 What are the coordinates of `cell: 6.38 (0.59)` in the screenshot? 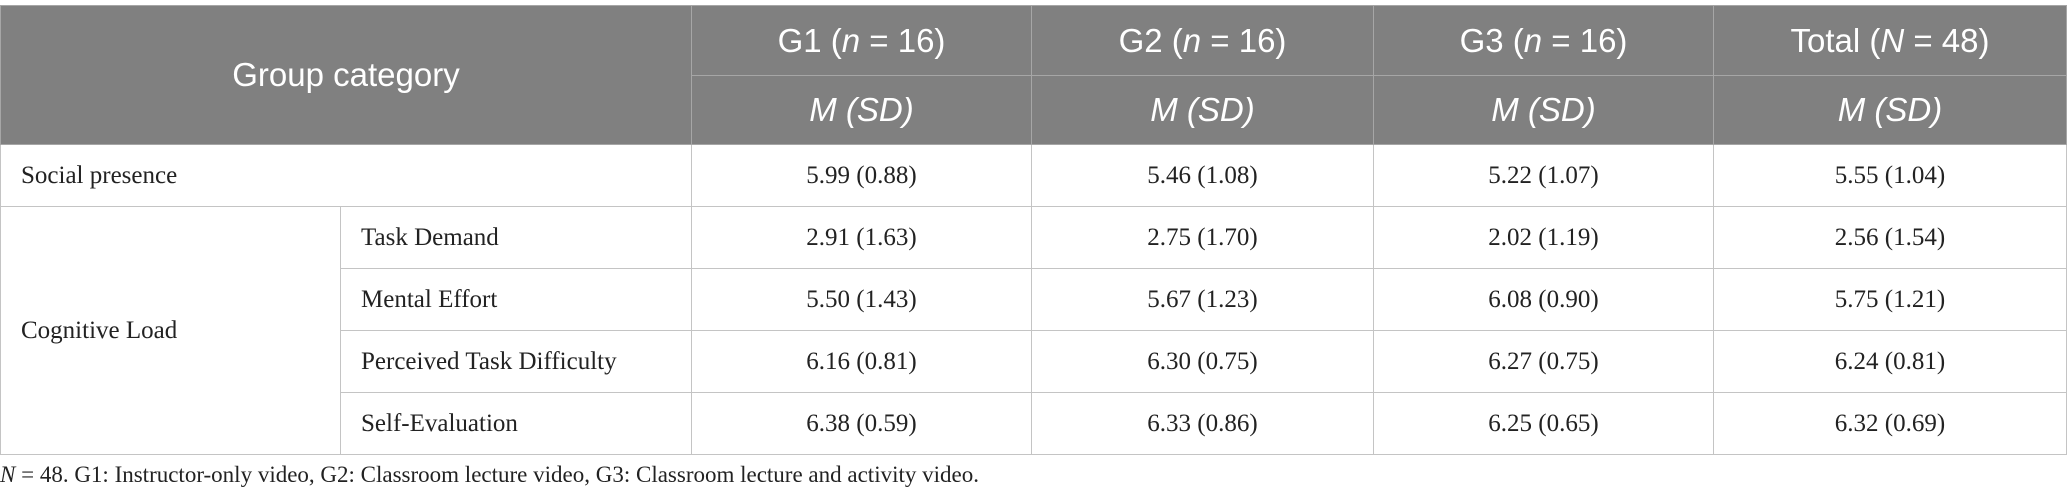 It's located at (861, 423).